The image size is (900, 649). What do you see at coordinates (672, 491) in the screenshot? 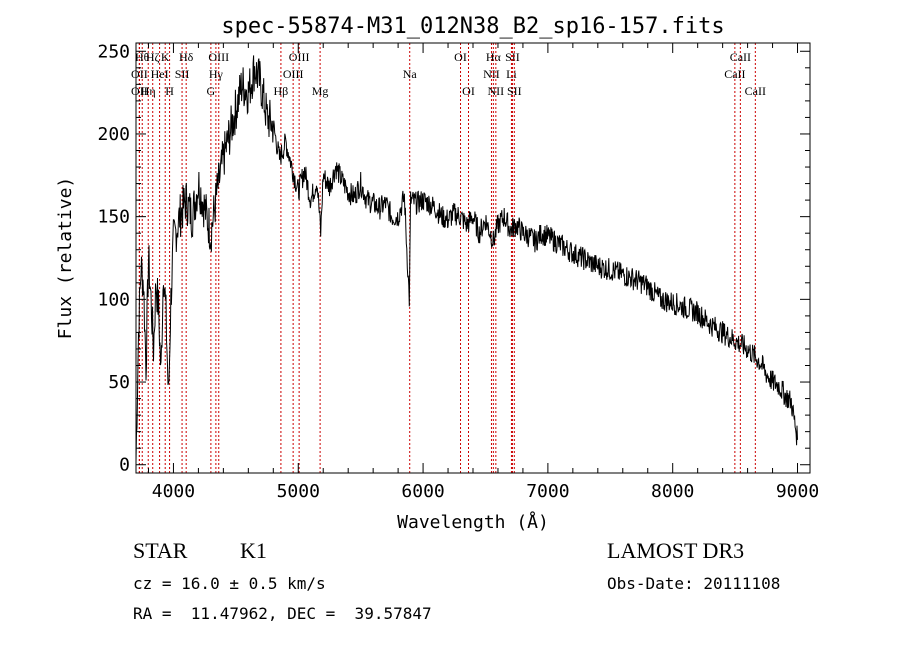
I see `x-tick-label-8000: 8000` at bounding box center [672, 491].